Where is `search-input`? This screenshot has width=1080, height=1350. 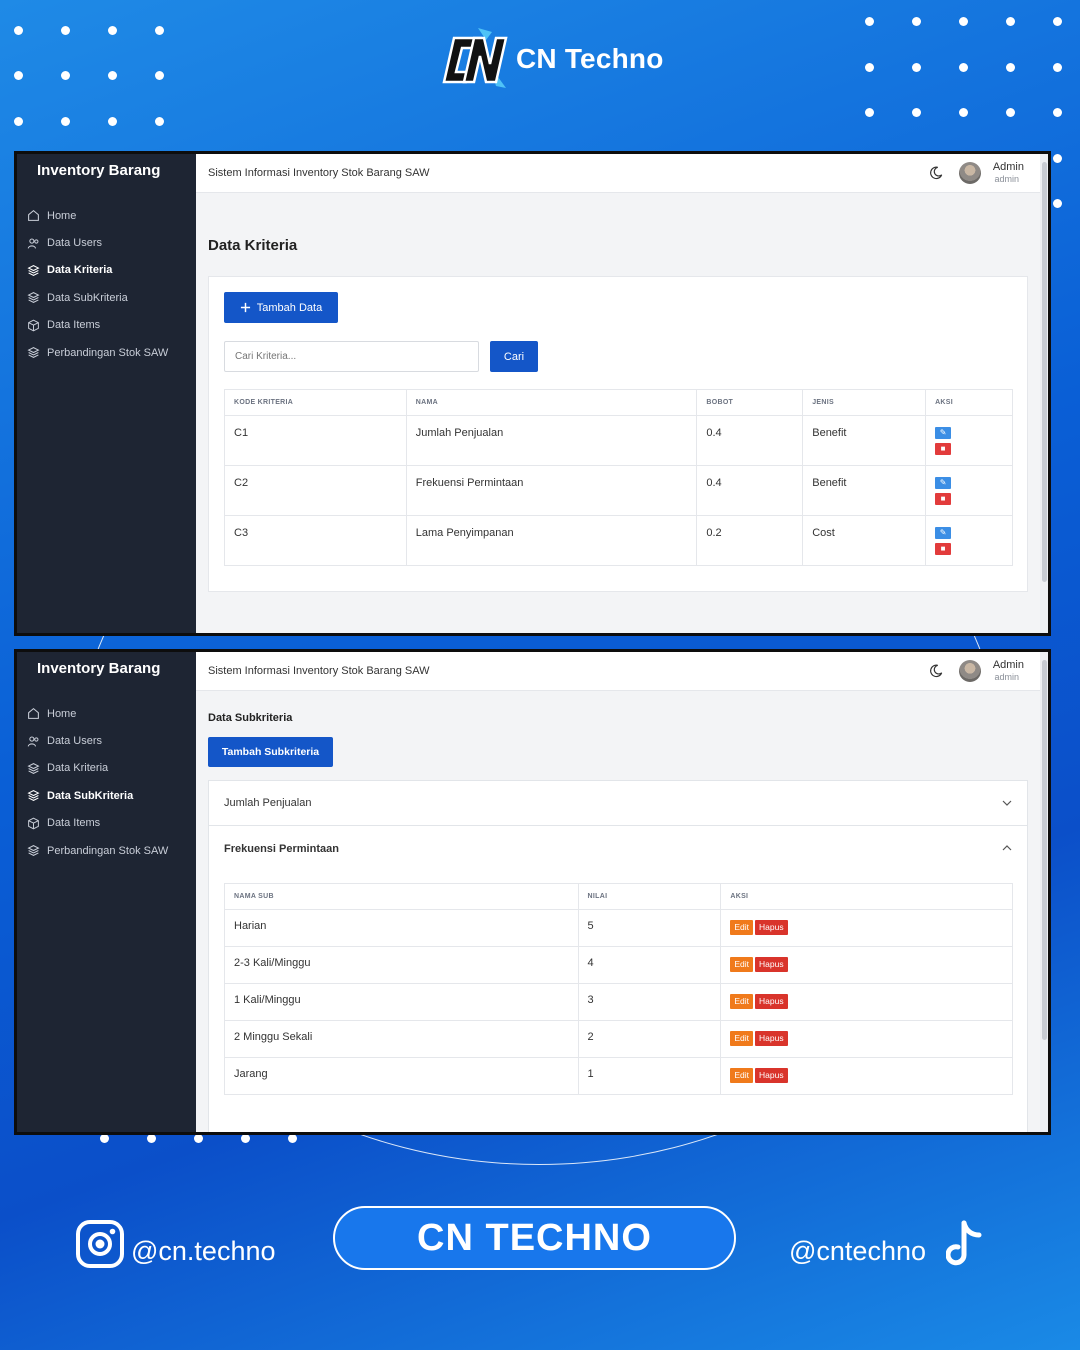 search-input is located at coordinates (351, 356).